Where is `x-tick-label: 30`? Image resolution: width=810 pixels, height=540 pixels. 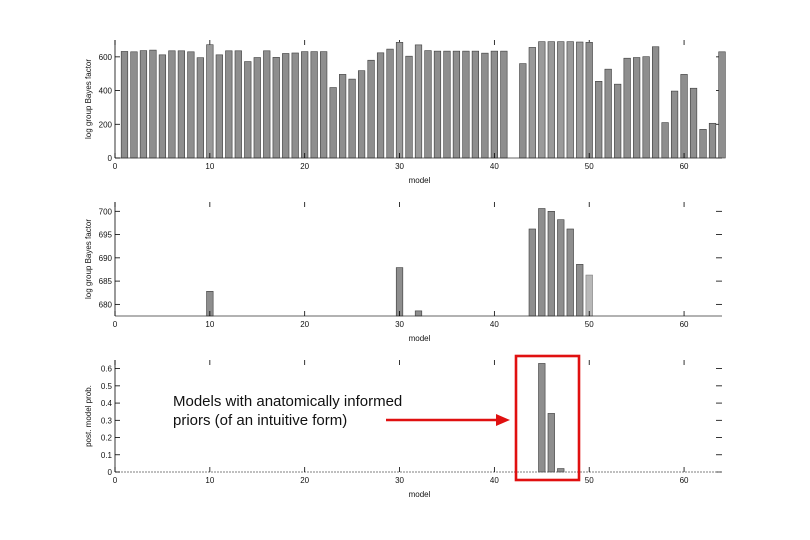 x-tick-label: 30 is located at coordinates (399, 166).